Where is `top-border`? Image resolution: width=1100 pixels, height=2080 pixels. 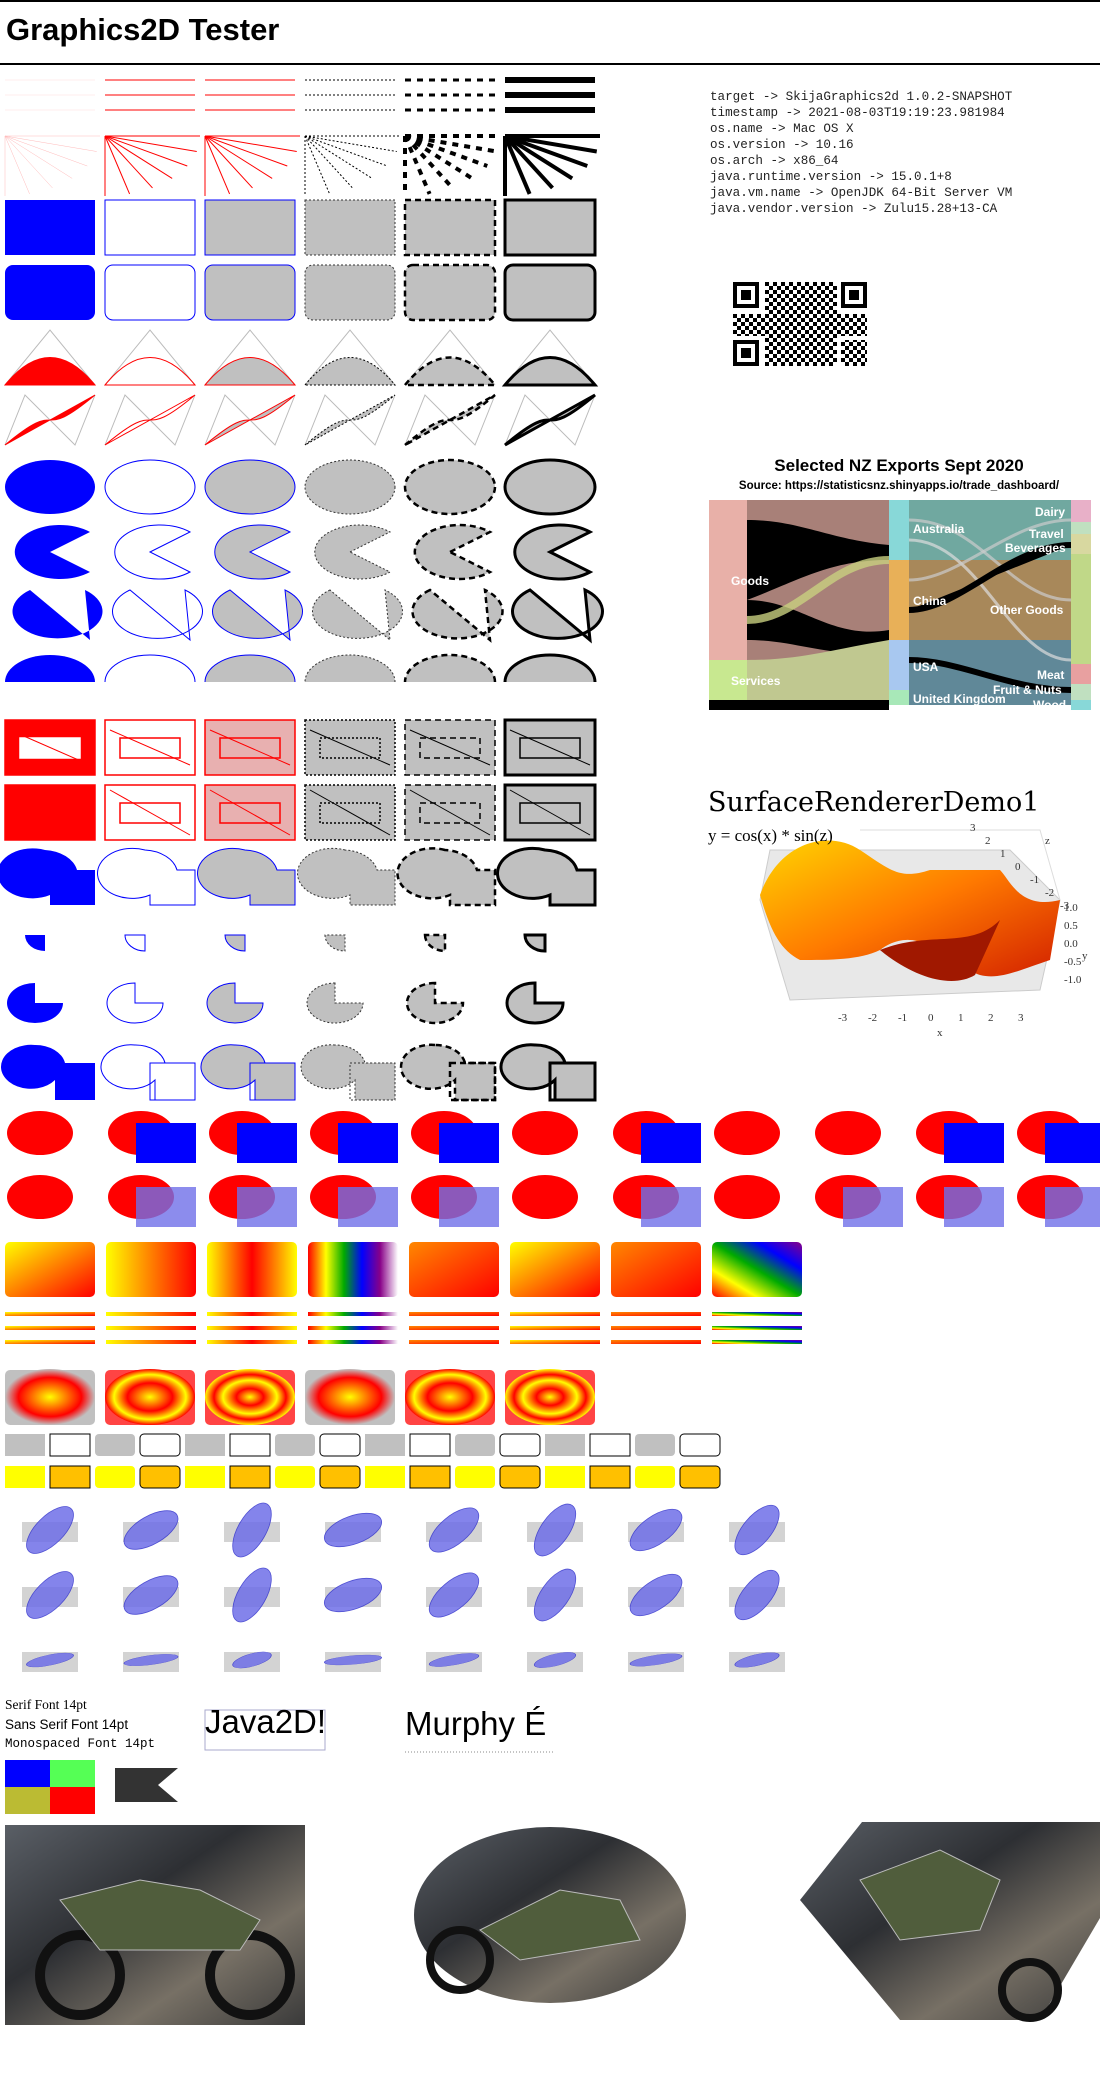 top-border is located at coordinates (550, 1).